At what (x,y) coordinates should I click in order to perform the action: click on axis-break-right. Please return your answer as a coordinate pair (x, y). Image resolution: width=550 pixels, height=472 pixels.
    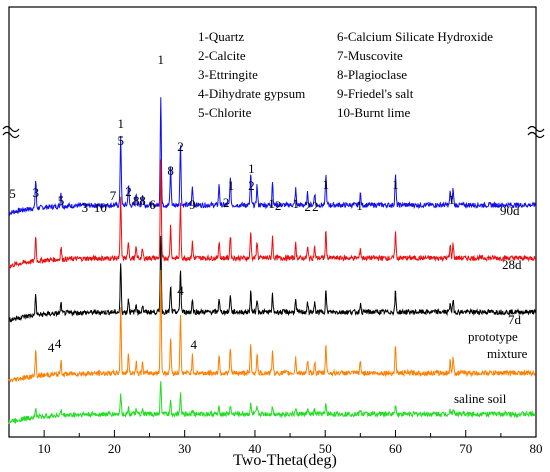
    Looking at the image, I should click on (536, 132).